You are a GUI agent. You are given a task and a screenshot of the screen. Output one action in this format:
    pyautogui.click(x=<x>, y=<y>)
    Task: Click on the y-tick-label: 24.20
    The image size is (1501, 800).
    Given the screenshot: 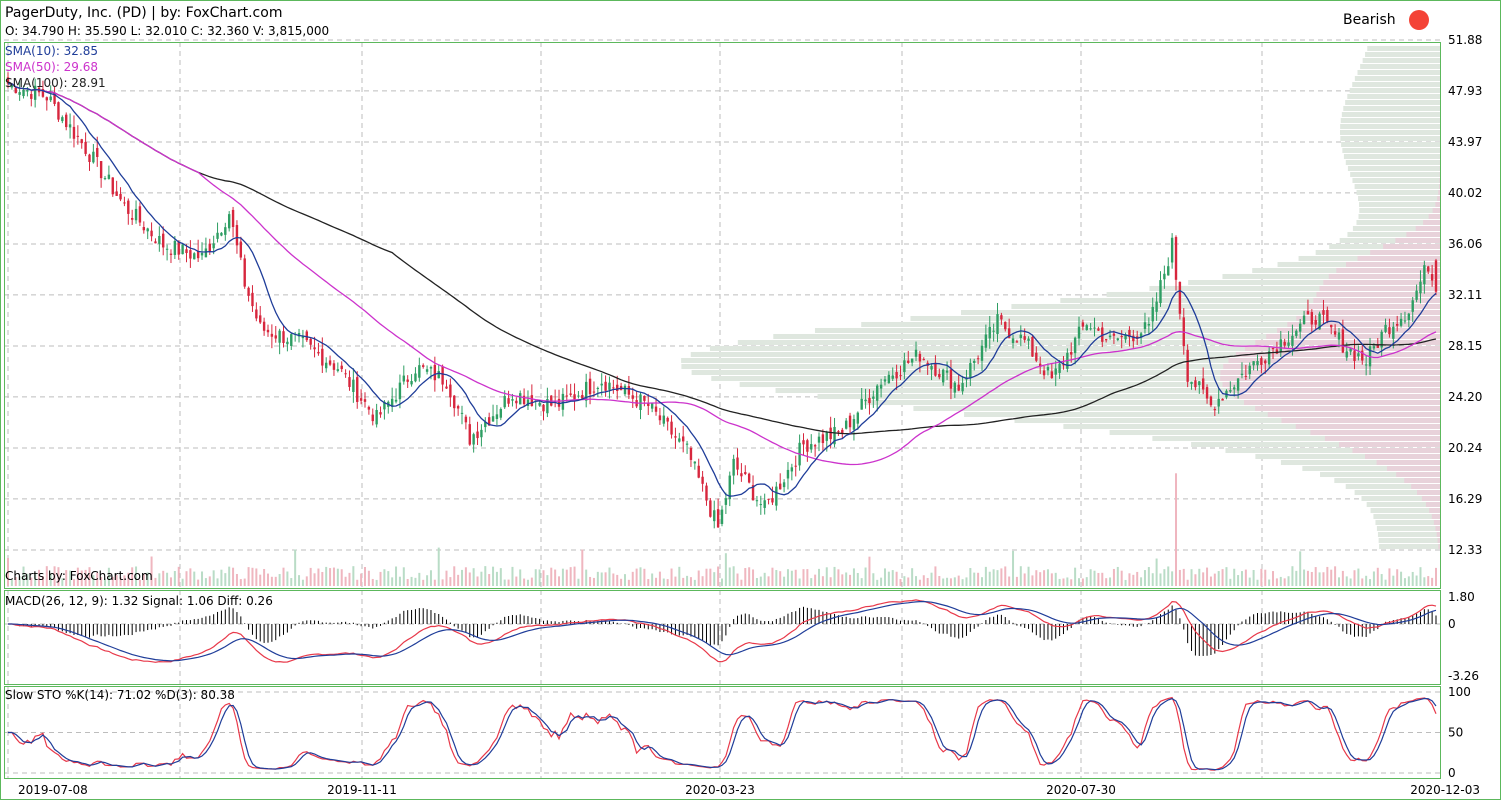 What is the action you would take?
    pyautogui.click(x=1465, y=397)
    